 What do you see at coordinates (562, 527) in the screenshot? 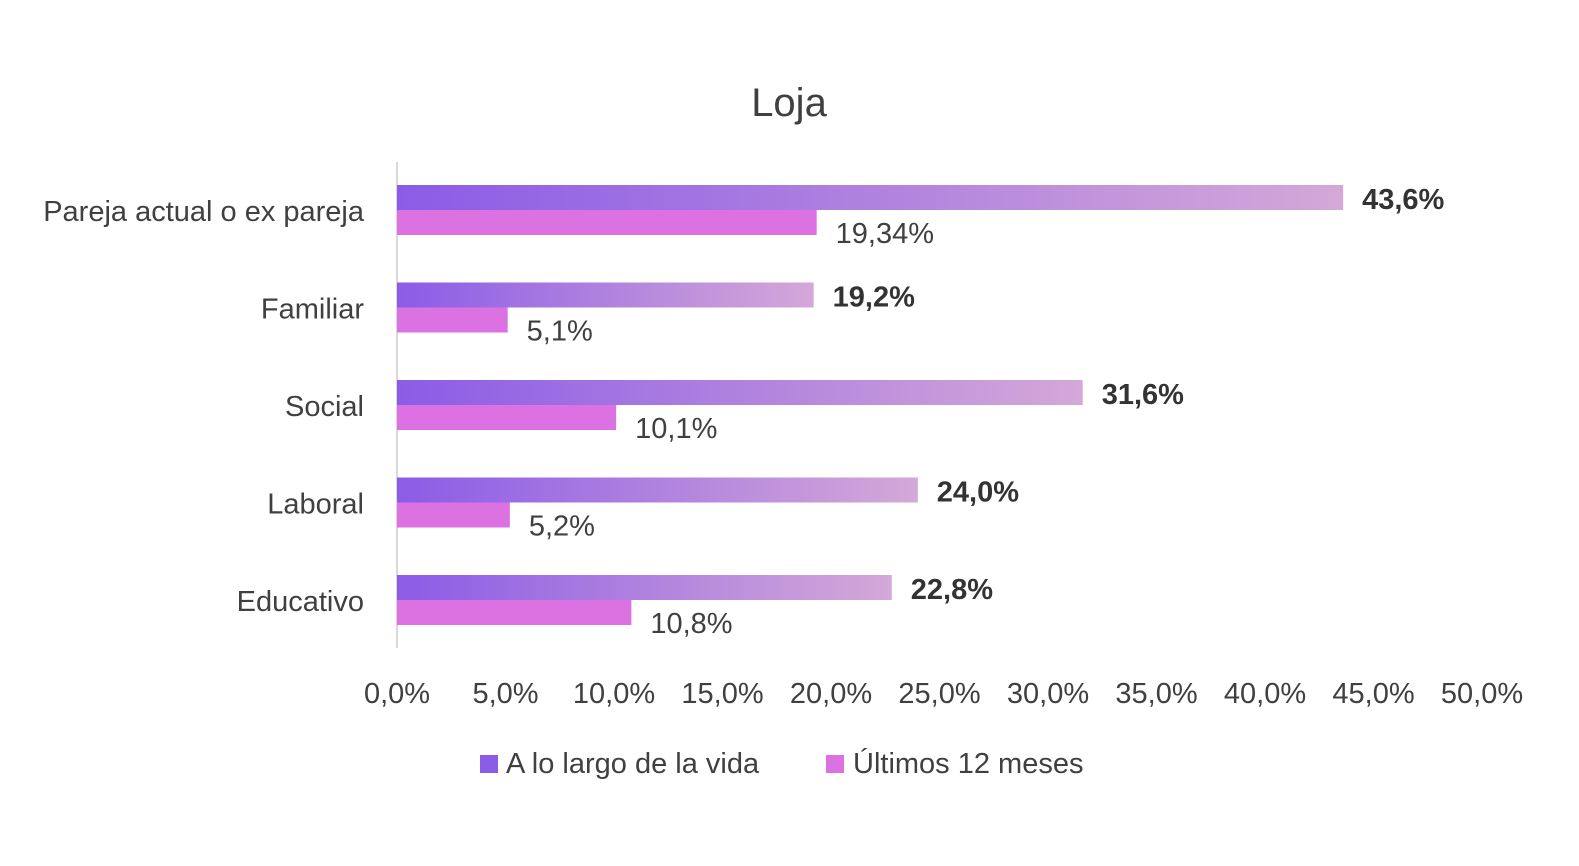
I see `data-label-last-12-months-laboral: 5,2%` at bounding box center [562, 527].